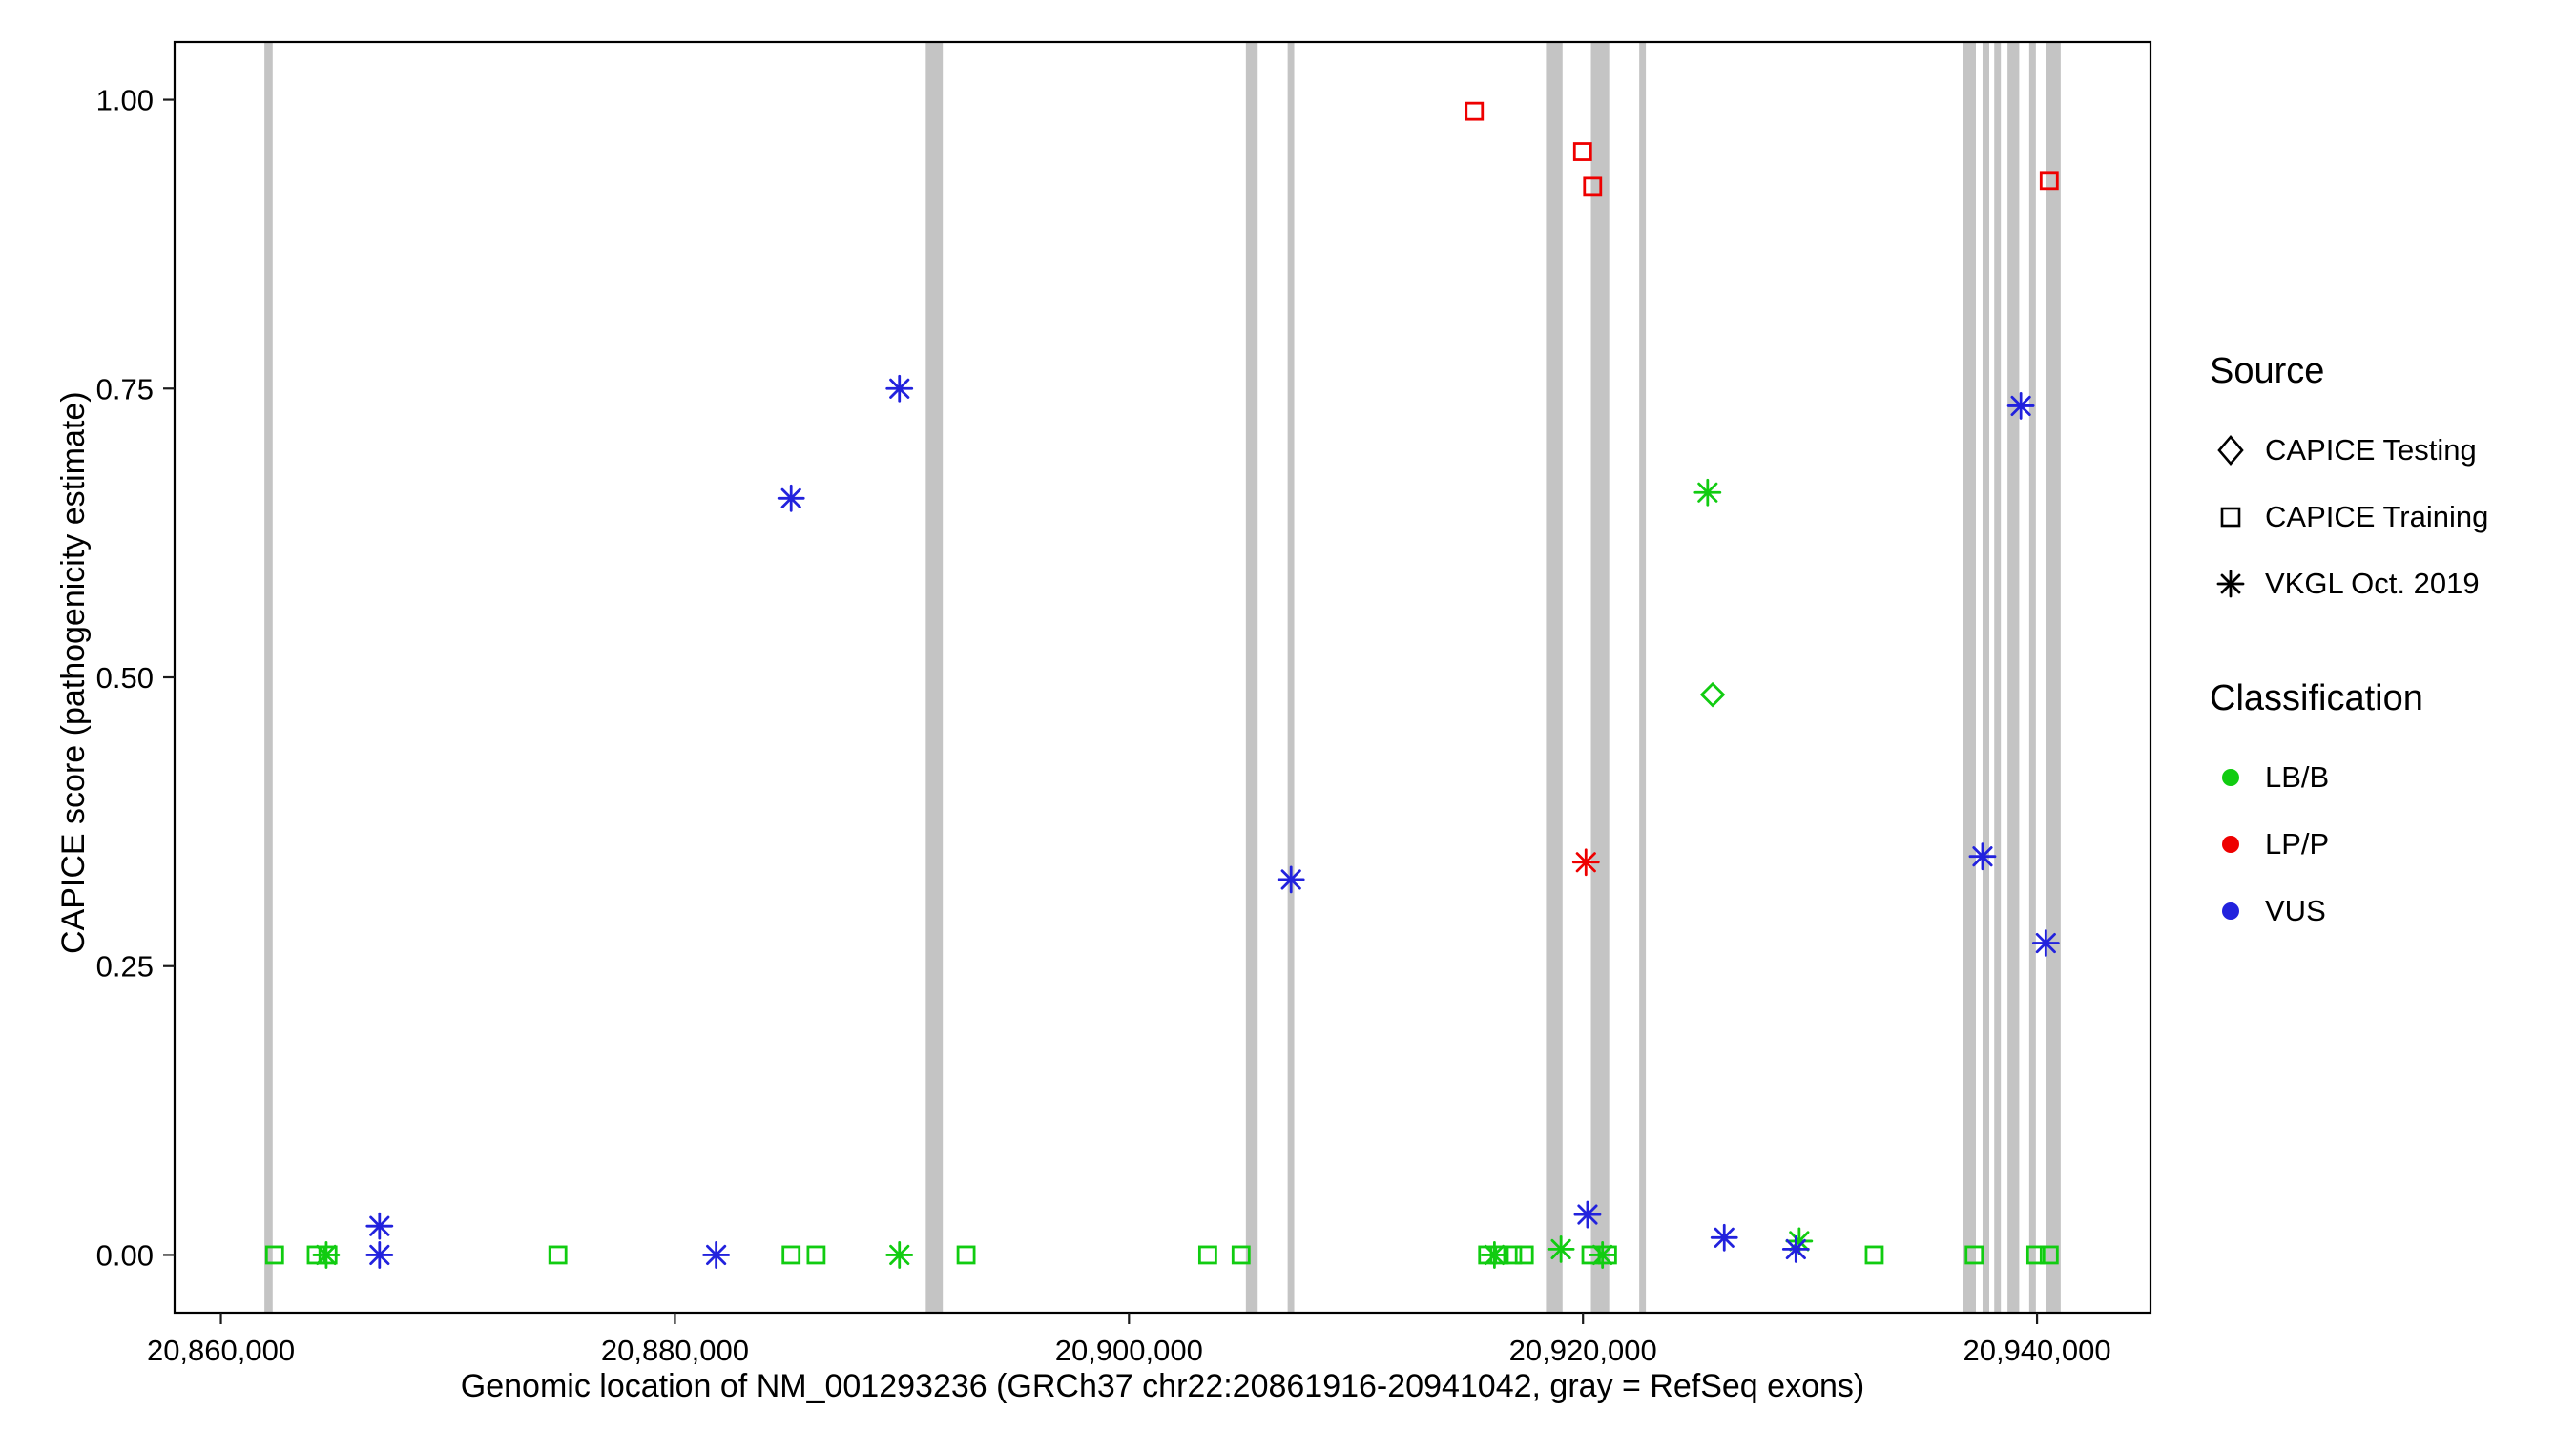 The height and width of the screenshot is (1431, 2576). What do you see at coordinates (2297, 777) in the screenshot?
I see `legend-label: LB/B` at bounding box center [2297, 777].